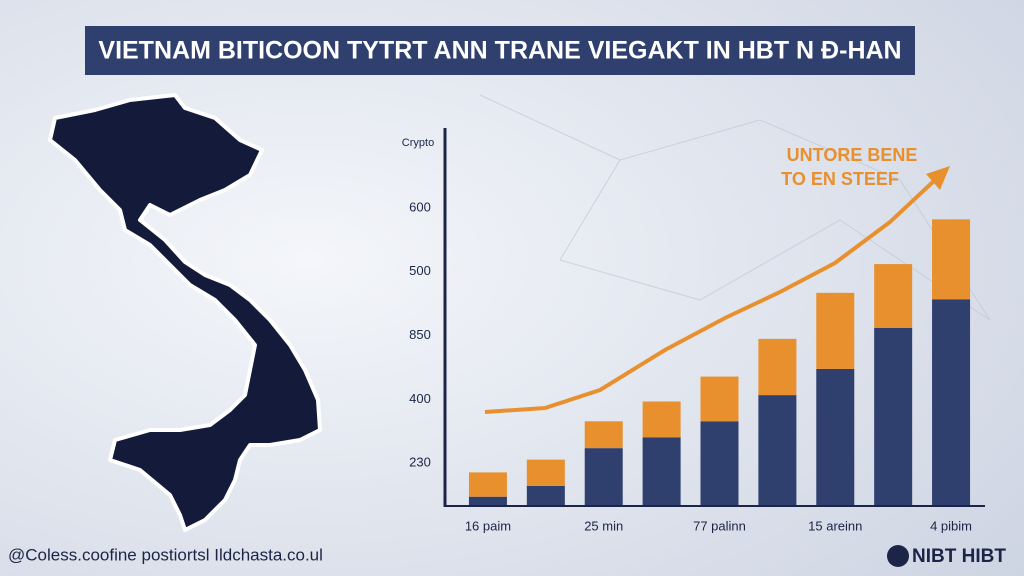 The image size is (1024, 581). I want to click on title-banner, so click(500, 50).